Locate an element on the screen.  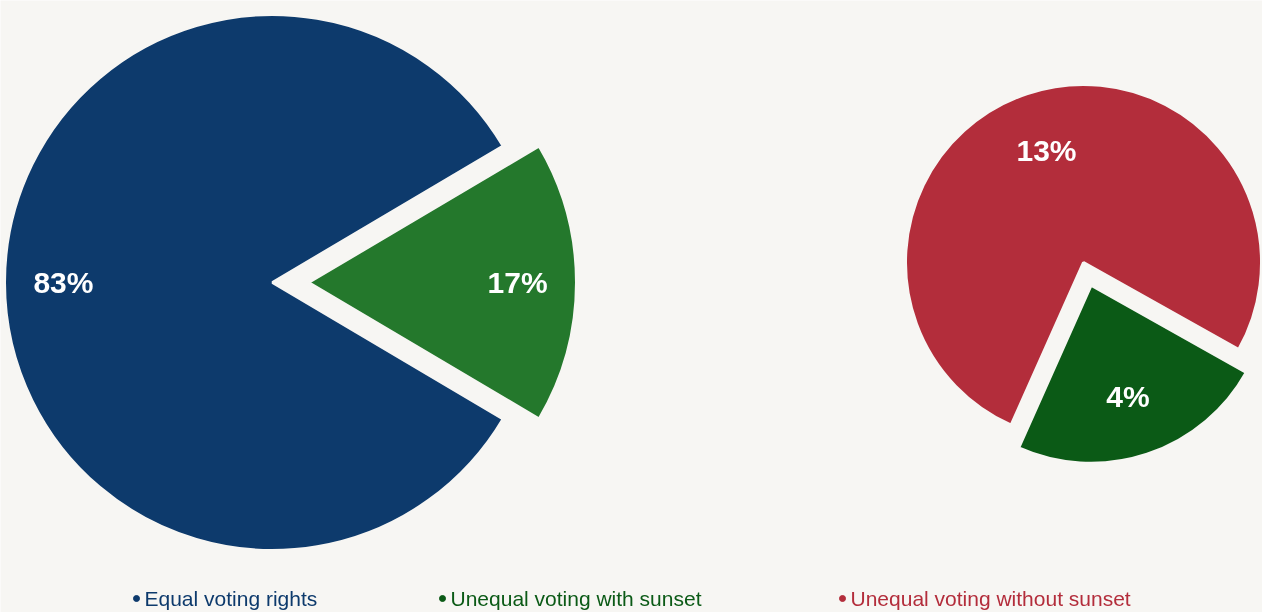
data-label: 17% is located at coordinates (517, 282).